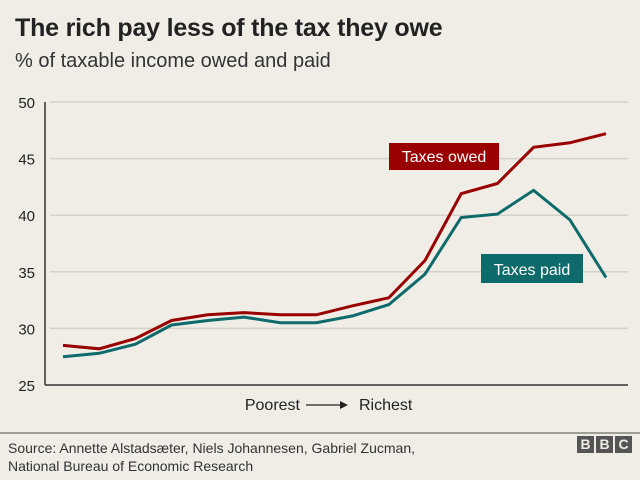 The image size is (640, 480). I want to click on y-tick-label: 40, so click(26, 216).